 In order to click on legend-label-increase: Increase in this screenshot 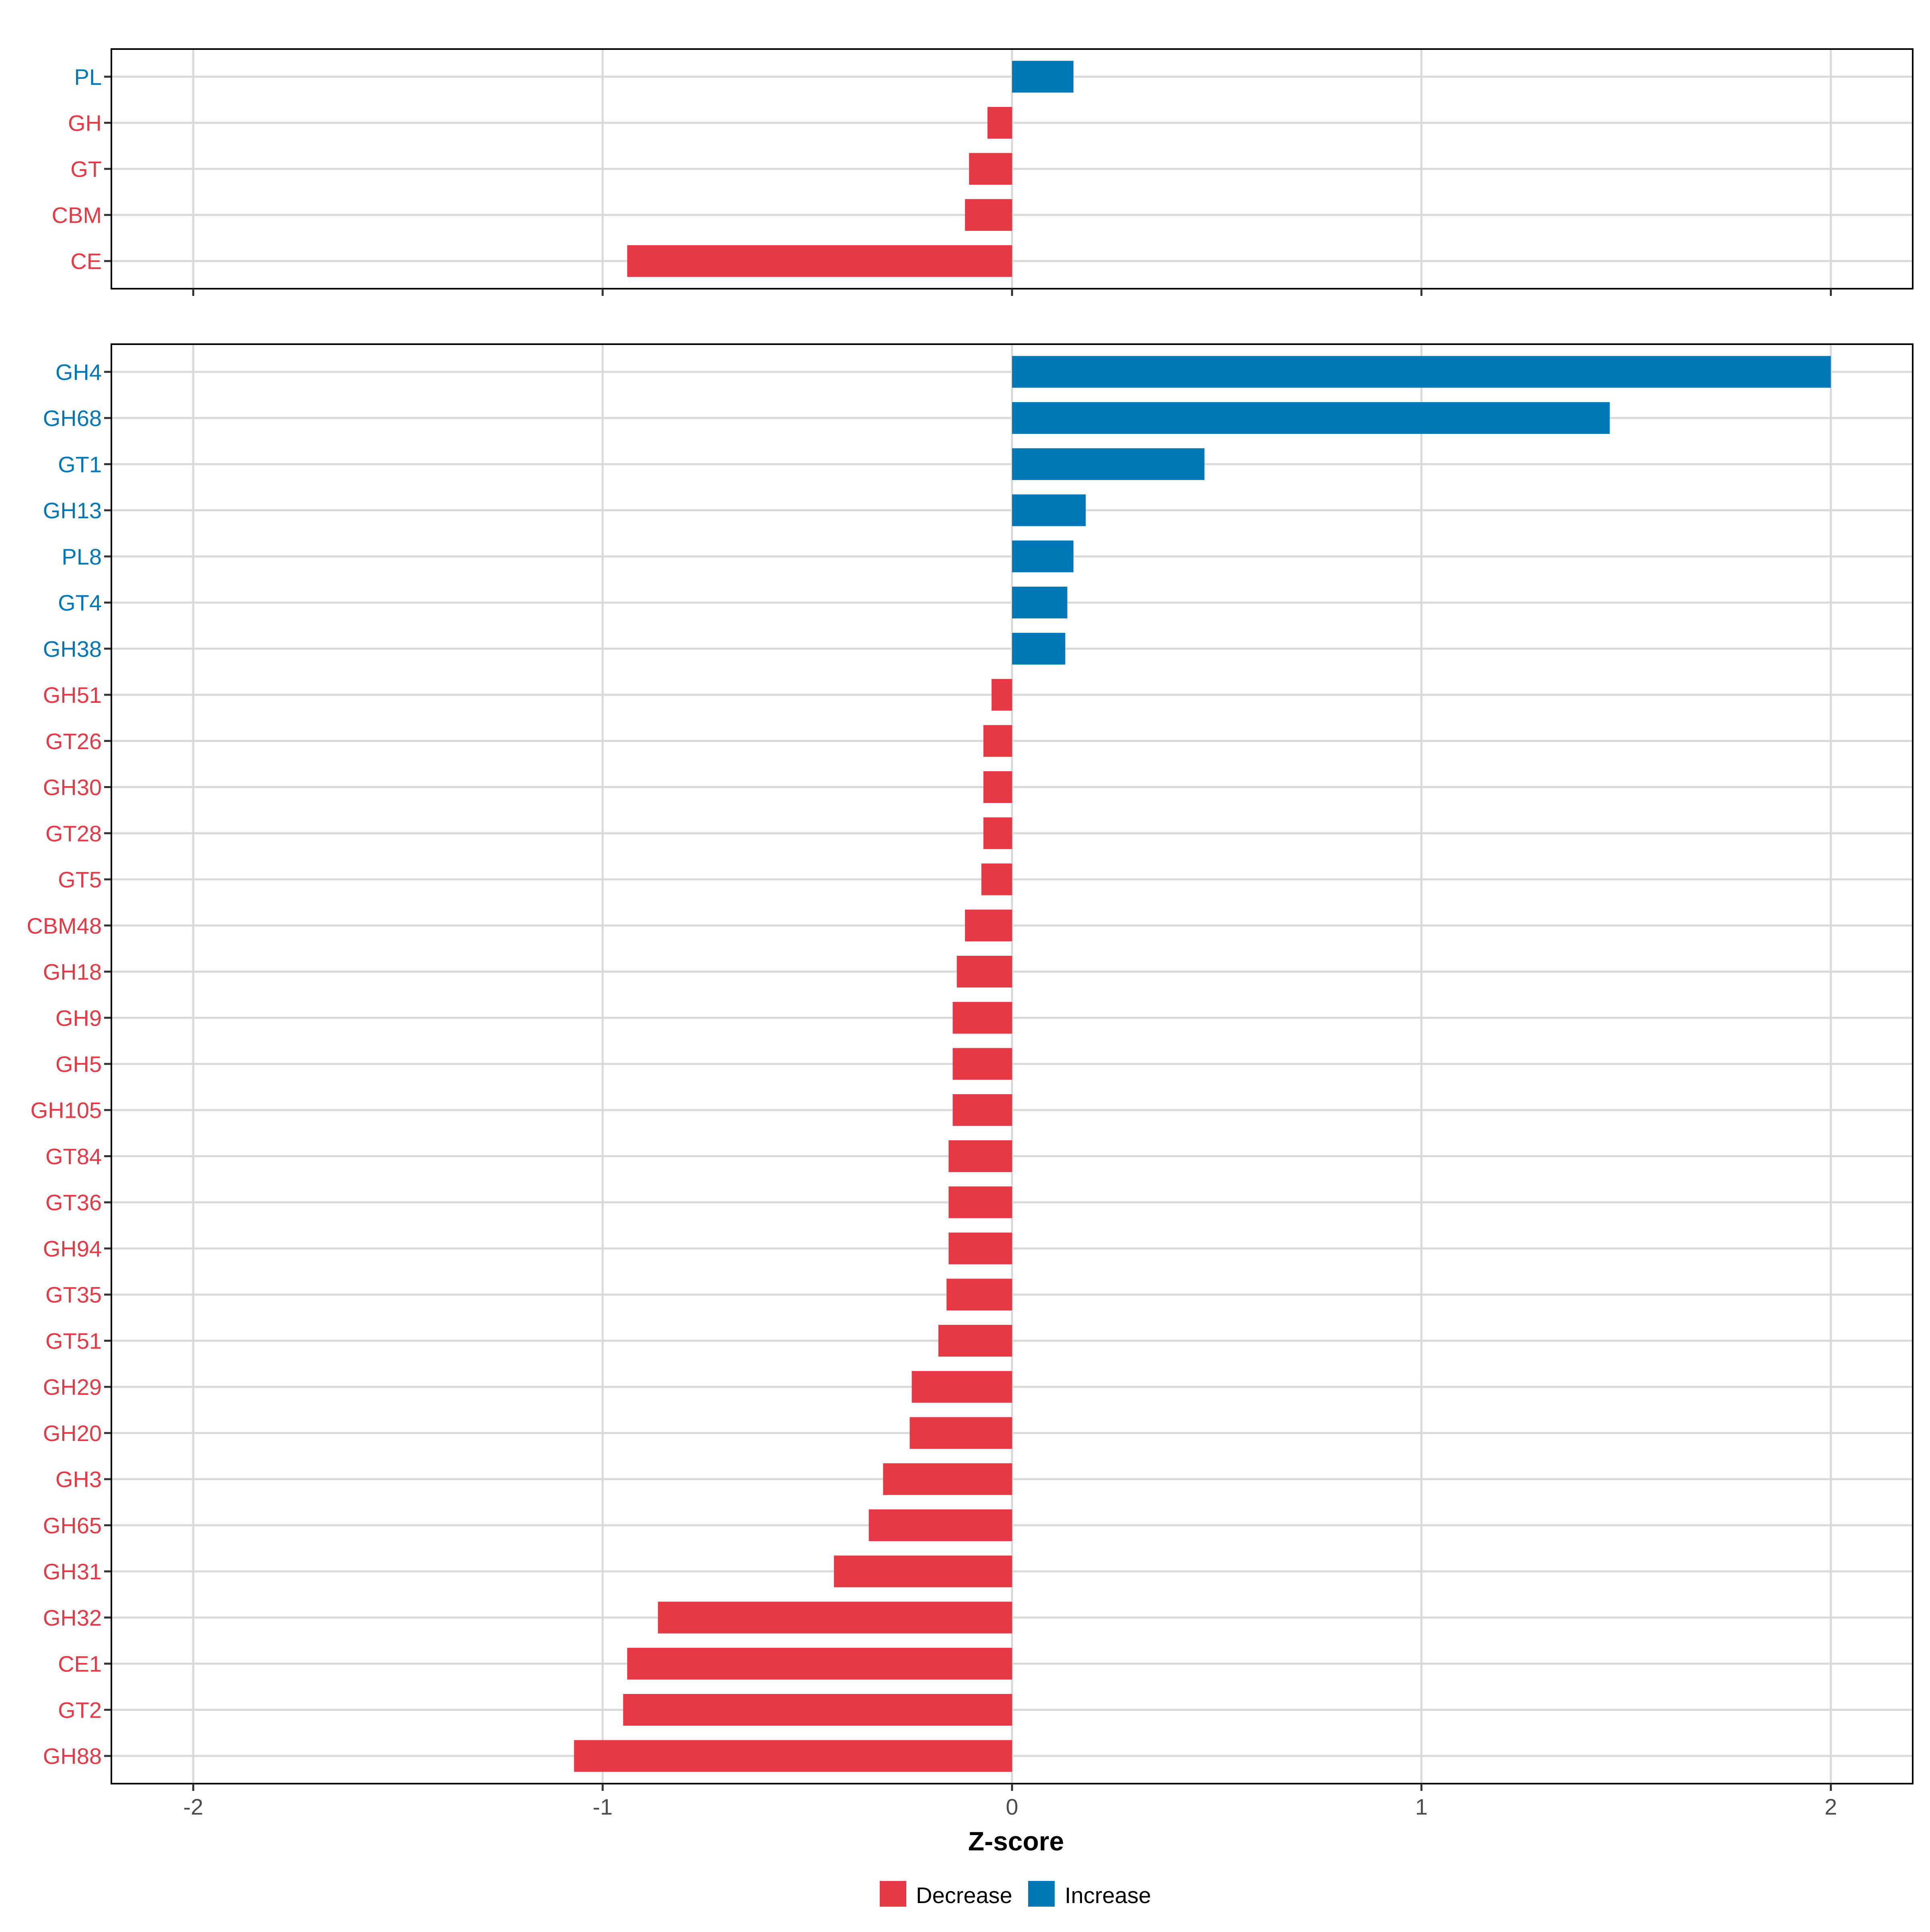, I will do `click(1108, 1895)`.